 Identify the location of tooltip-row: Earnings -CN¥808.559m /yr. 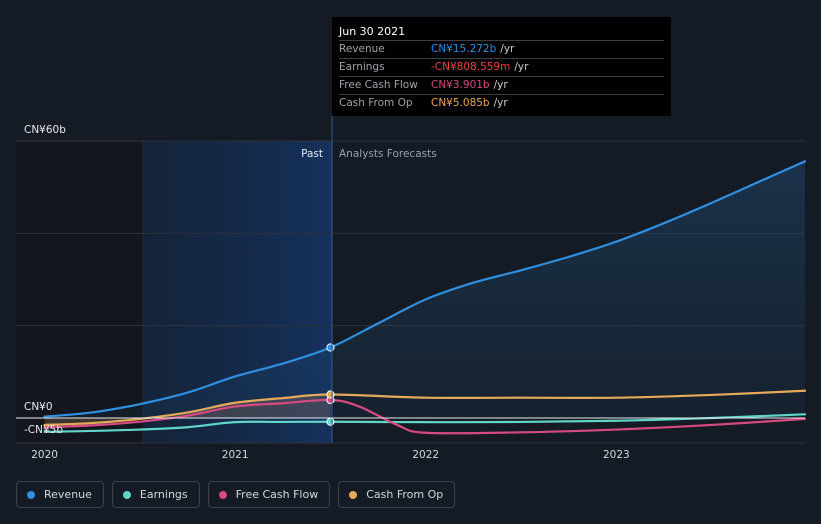
(501, 68).